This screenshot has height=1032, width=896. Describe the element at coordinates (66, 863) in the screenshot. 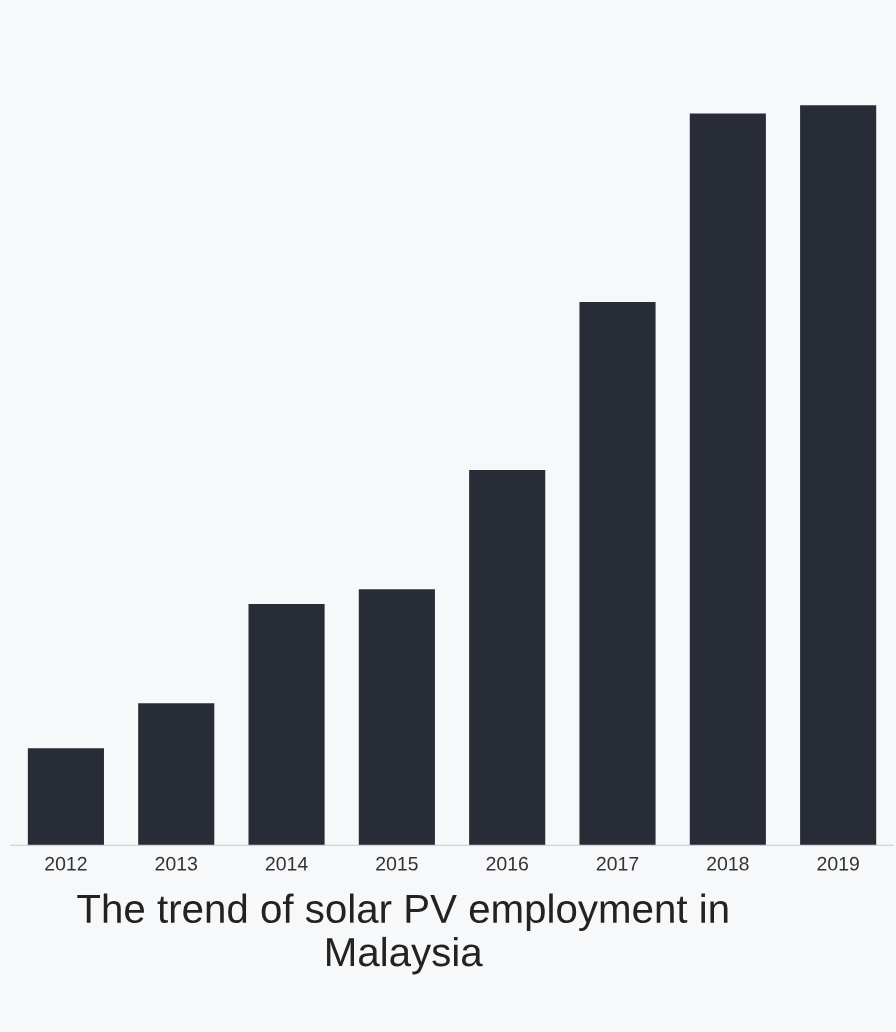

I see `x-tick-label: 2012` at that location.